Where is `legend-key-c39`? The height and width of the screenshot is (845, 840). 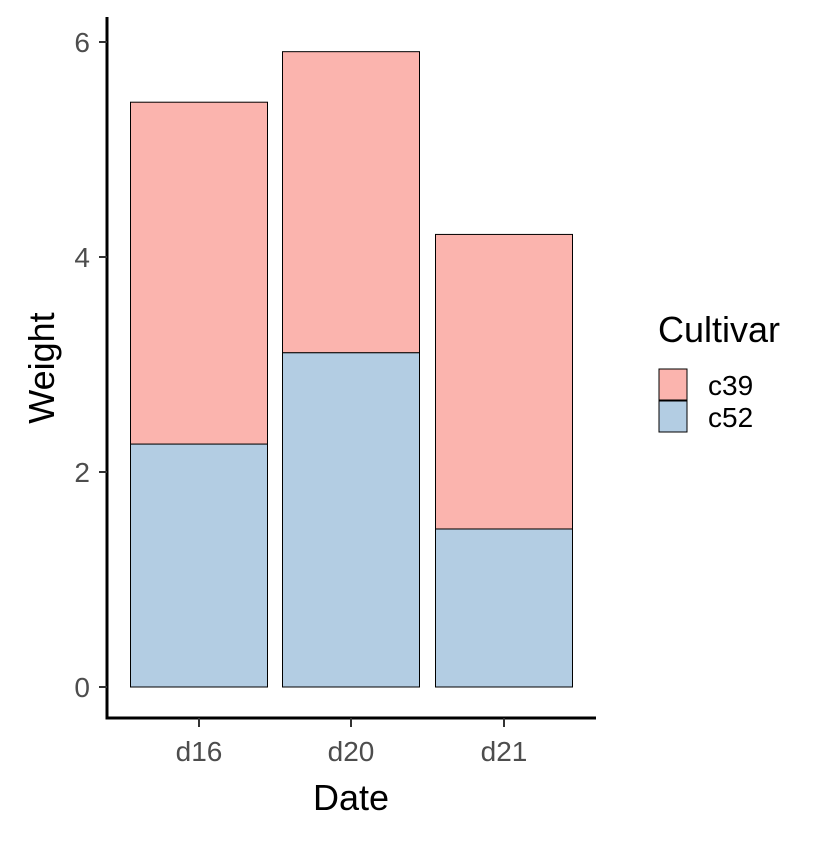 legend-key-c39 is located at coordinates (673, 384).